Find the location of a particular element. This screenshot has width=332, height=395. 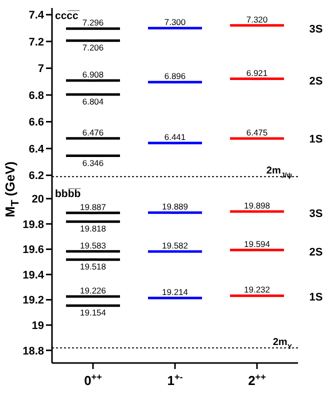

y-tick-label: 19.2 is located at coordinates (33, 300).